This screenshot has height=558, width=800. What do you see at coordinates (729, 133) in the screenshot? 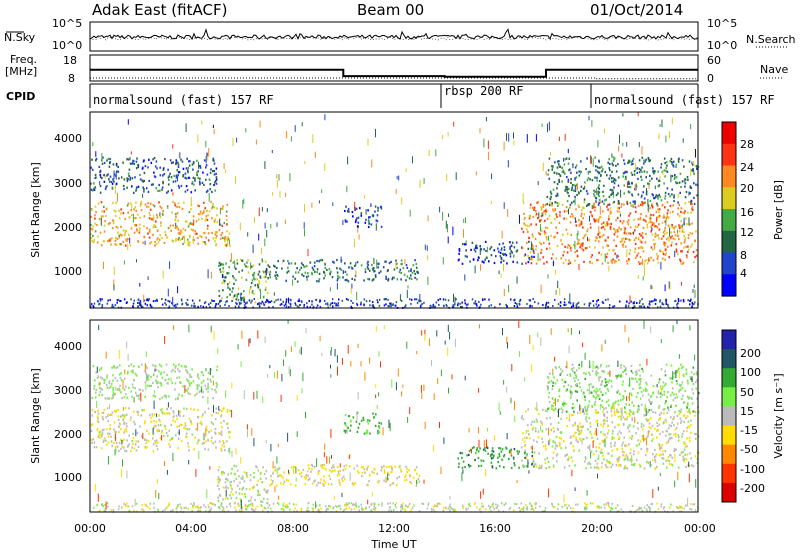
I see `power-colorbar-swatch` at bounding box center [729, 133].